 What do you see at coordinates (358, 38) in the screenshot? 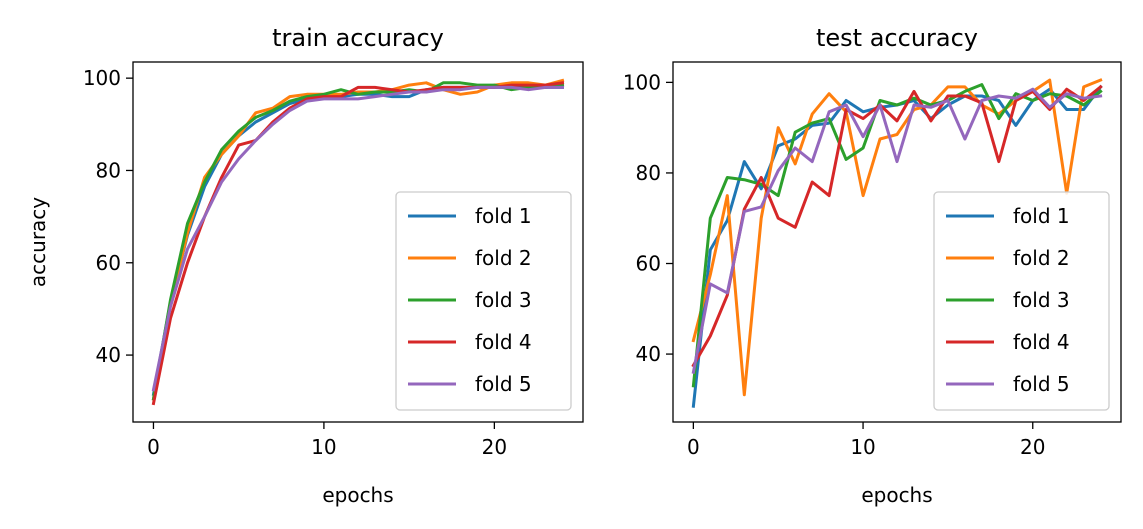
I see `chart-title: train accuracy` at bounding box center [358, 38].